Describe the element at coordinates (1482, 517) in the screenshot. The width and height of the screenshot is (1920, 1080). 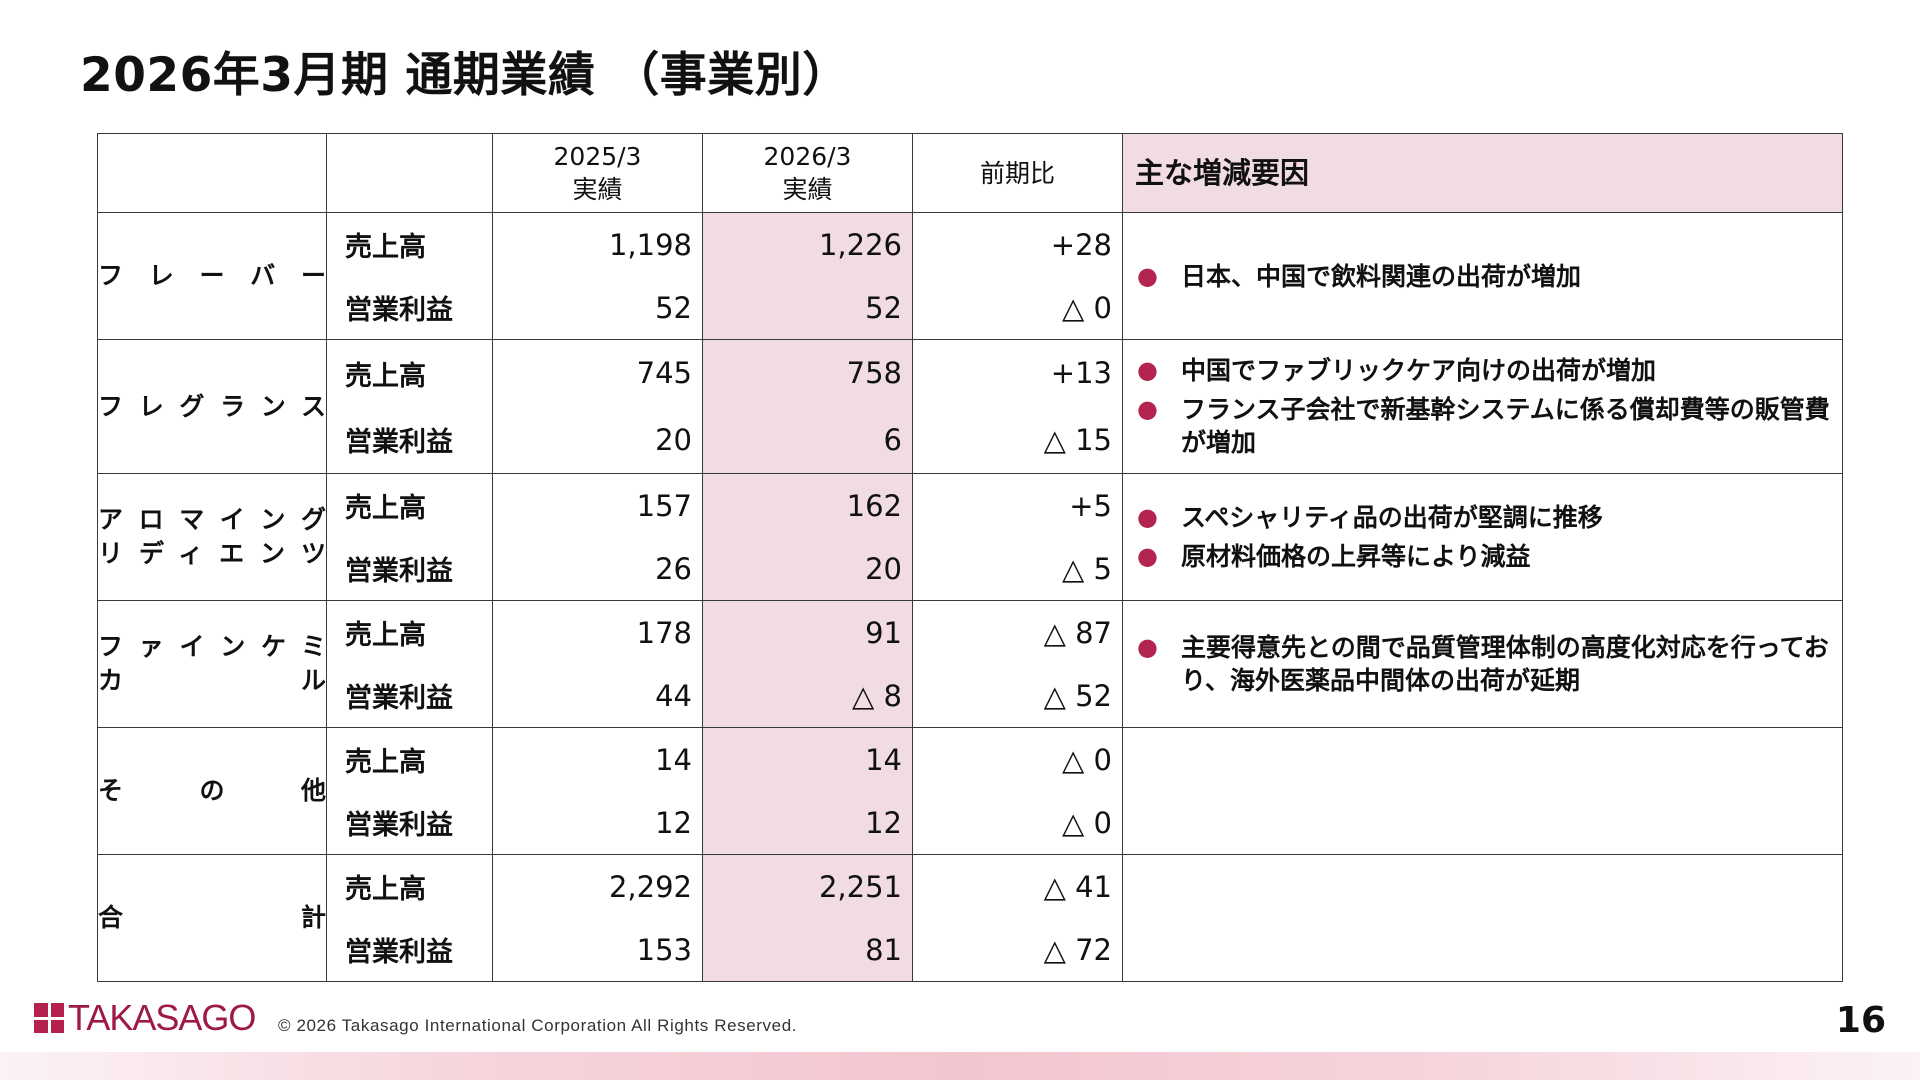
I see `reason-item: ● スペシャリティ品の出荷が堅調に推移` at that location.